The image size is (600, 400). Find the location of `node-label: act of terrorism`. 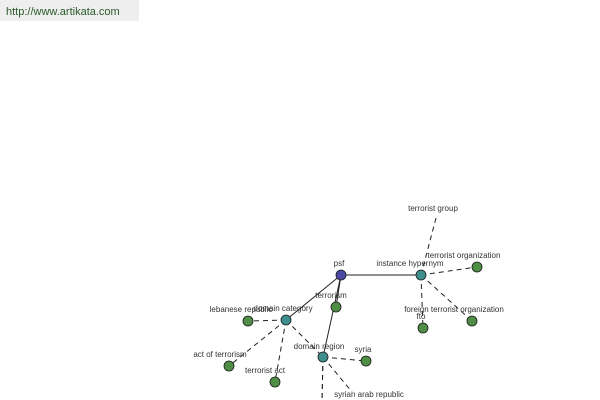

node-label: act of terrorism is located at coordinates (220, 354).